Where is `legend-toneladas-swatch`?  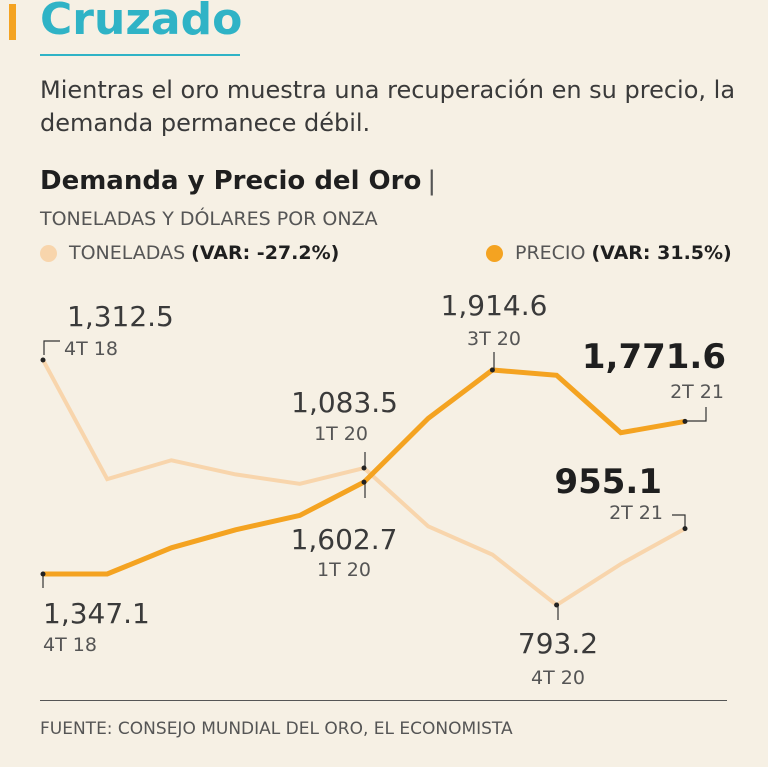 legend-toneladas-swatch is located at coordinates (48, 253).